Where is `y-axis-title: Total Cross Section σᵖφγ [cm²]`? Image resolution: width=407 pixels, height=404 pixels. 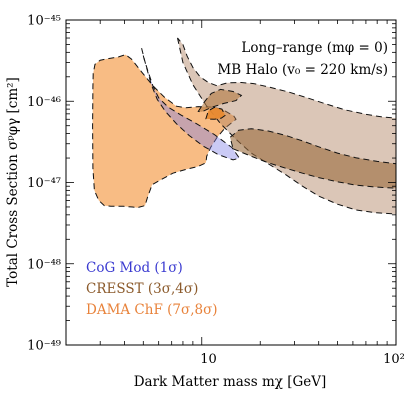 y-axis-title: Total Cross Section σᵖφγ [cm²] is located at coordinates (13, 182).